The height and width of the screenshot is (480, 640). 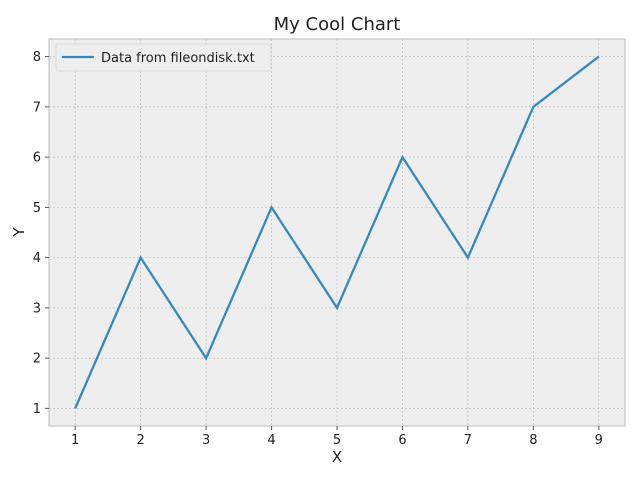 What do you see at coordinates (337, 24) in the screenshot?
I see `chart-title: My Cool Chart` at bounding box center [337, 24].